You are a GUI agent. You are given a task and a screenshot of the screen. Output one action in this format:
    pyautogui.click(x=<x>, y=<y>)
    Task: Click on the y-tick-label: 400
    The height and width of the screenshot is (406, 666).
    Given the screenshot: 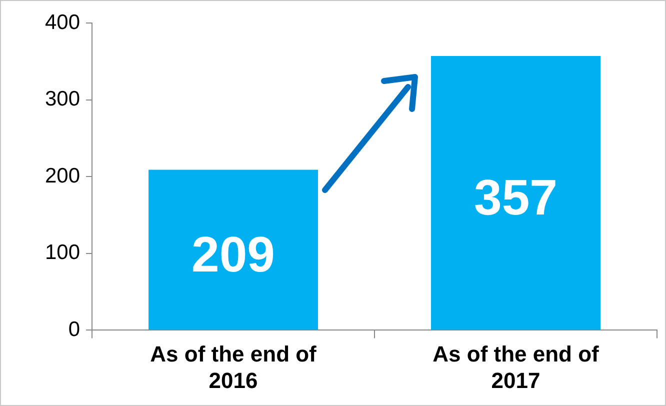 What is the action you would take?
    pyautogui.click(x=62, y=22)
    